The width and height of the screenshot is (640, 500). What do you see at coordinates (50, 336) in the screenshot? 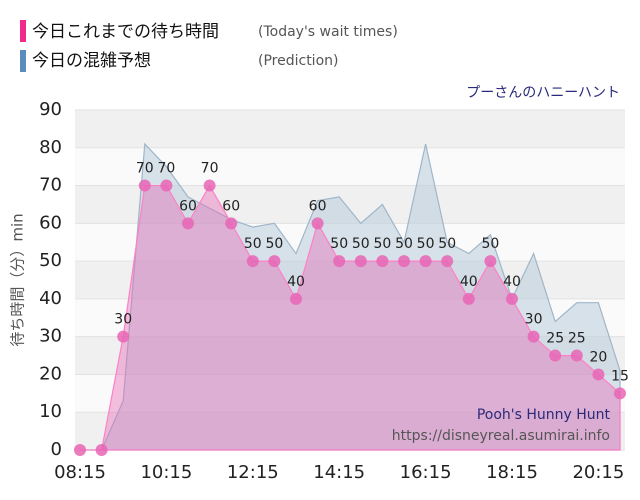
I see `y-tick-label: 30` at bounding box center [50, 336].